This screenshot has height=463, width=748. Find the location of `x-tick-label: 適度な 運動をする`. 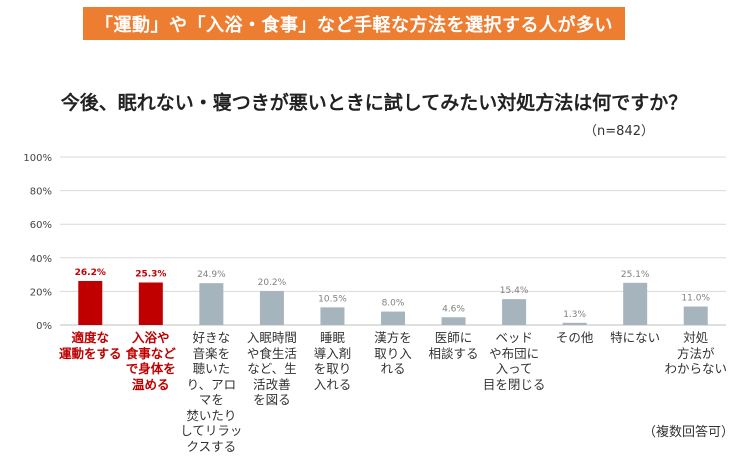

x-tick-label: 適度な 運動をする is located at coordinates (90, 345).